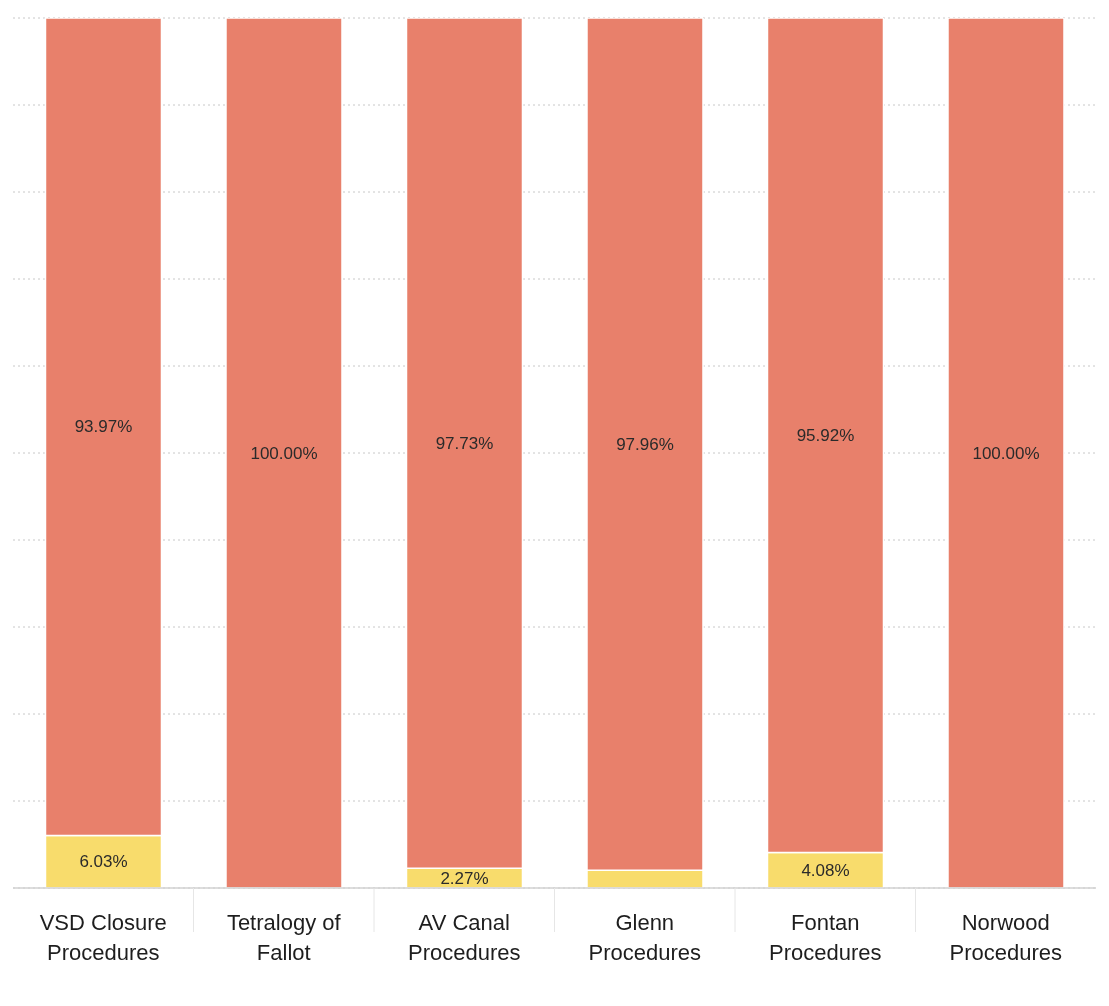 This screenshot has width=1109, height=1006. What do you see at coordinates (464, 443) in the screenshot?
I see `data-label: 97.73%` at bounding box center [464, 443].